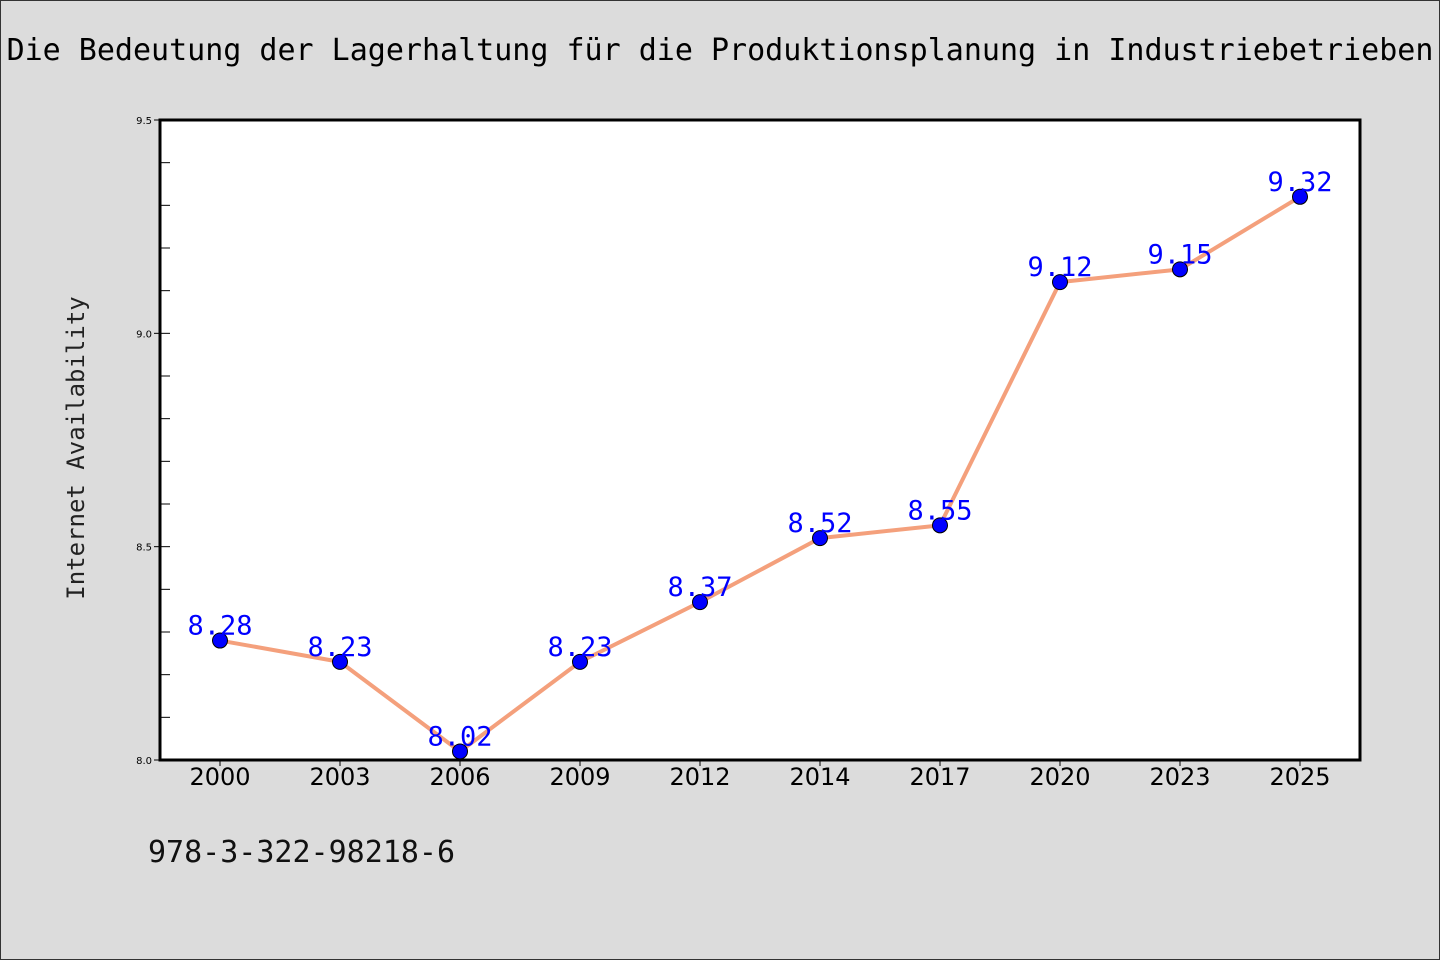 This screenshot has height=960, width=1440. What do you see at coordinates (819, 777) in the screenshot?
I see `x-tick-label: 2014` at bounding box center [819, 777].